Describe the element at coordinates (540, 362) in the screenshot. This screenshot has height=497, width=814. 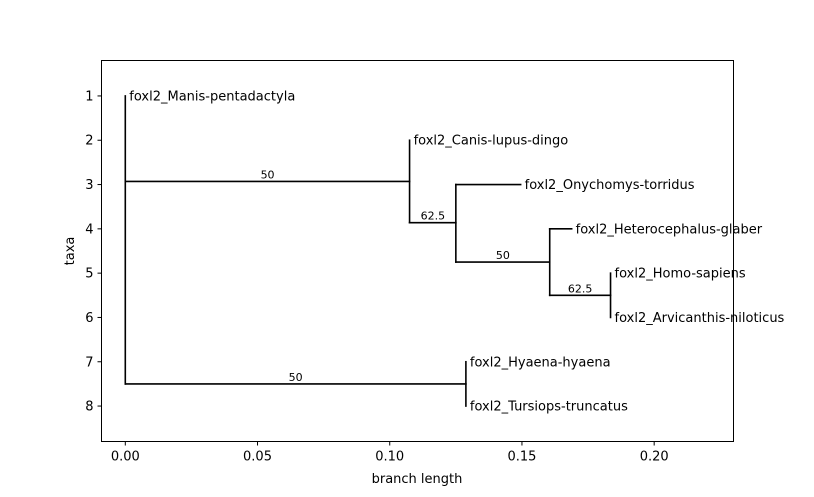
I see `taxon-label: foxl2_Hyaena-hyaena` at that location.